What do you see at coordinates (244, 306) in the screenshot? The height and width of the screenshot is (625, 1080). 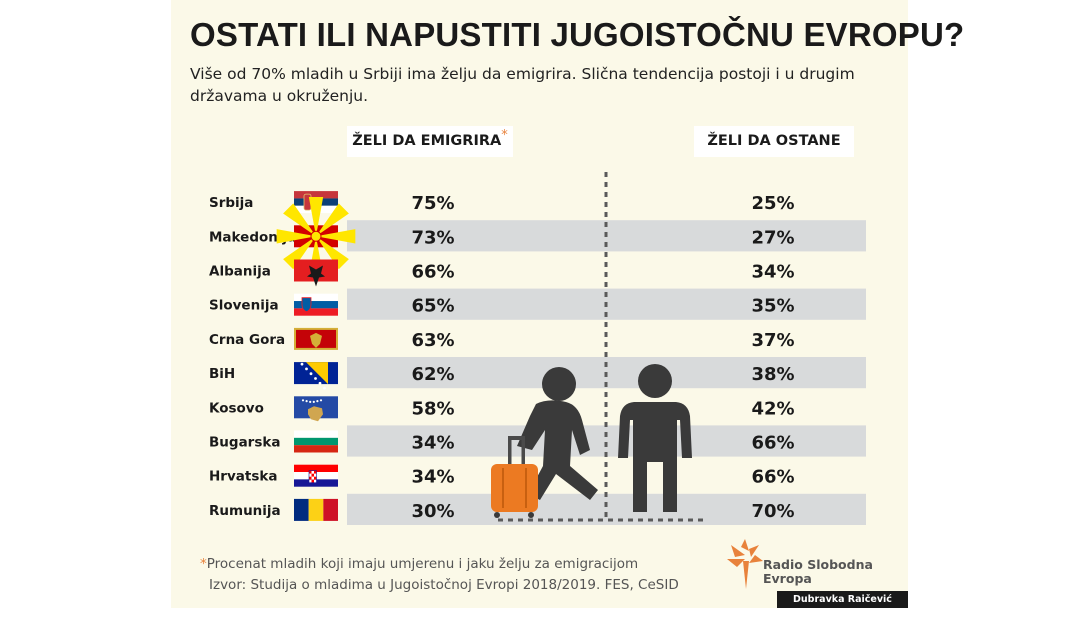 I see `country-label: Slovenija` at bounding box center [244, 306].